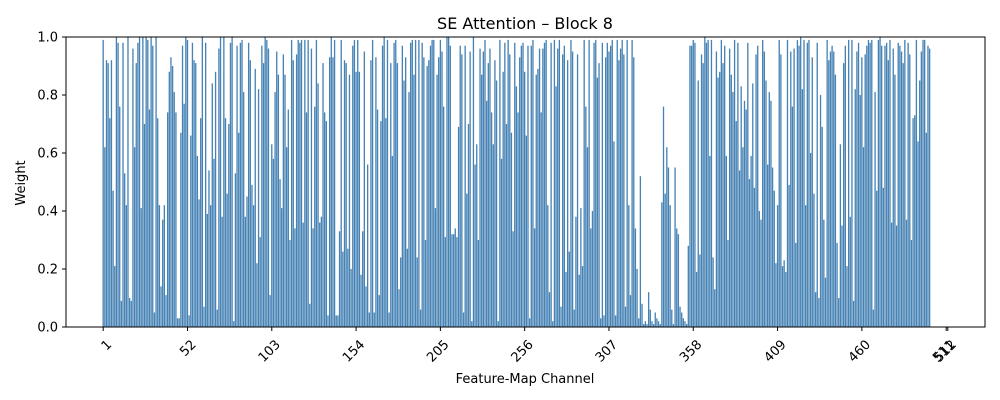  I want to click on x-axis-title: Feature-Map Channel, so click(525, 379).